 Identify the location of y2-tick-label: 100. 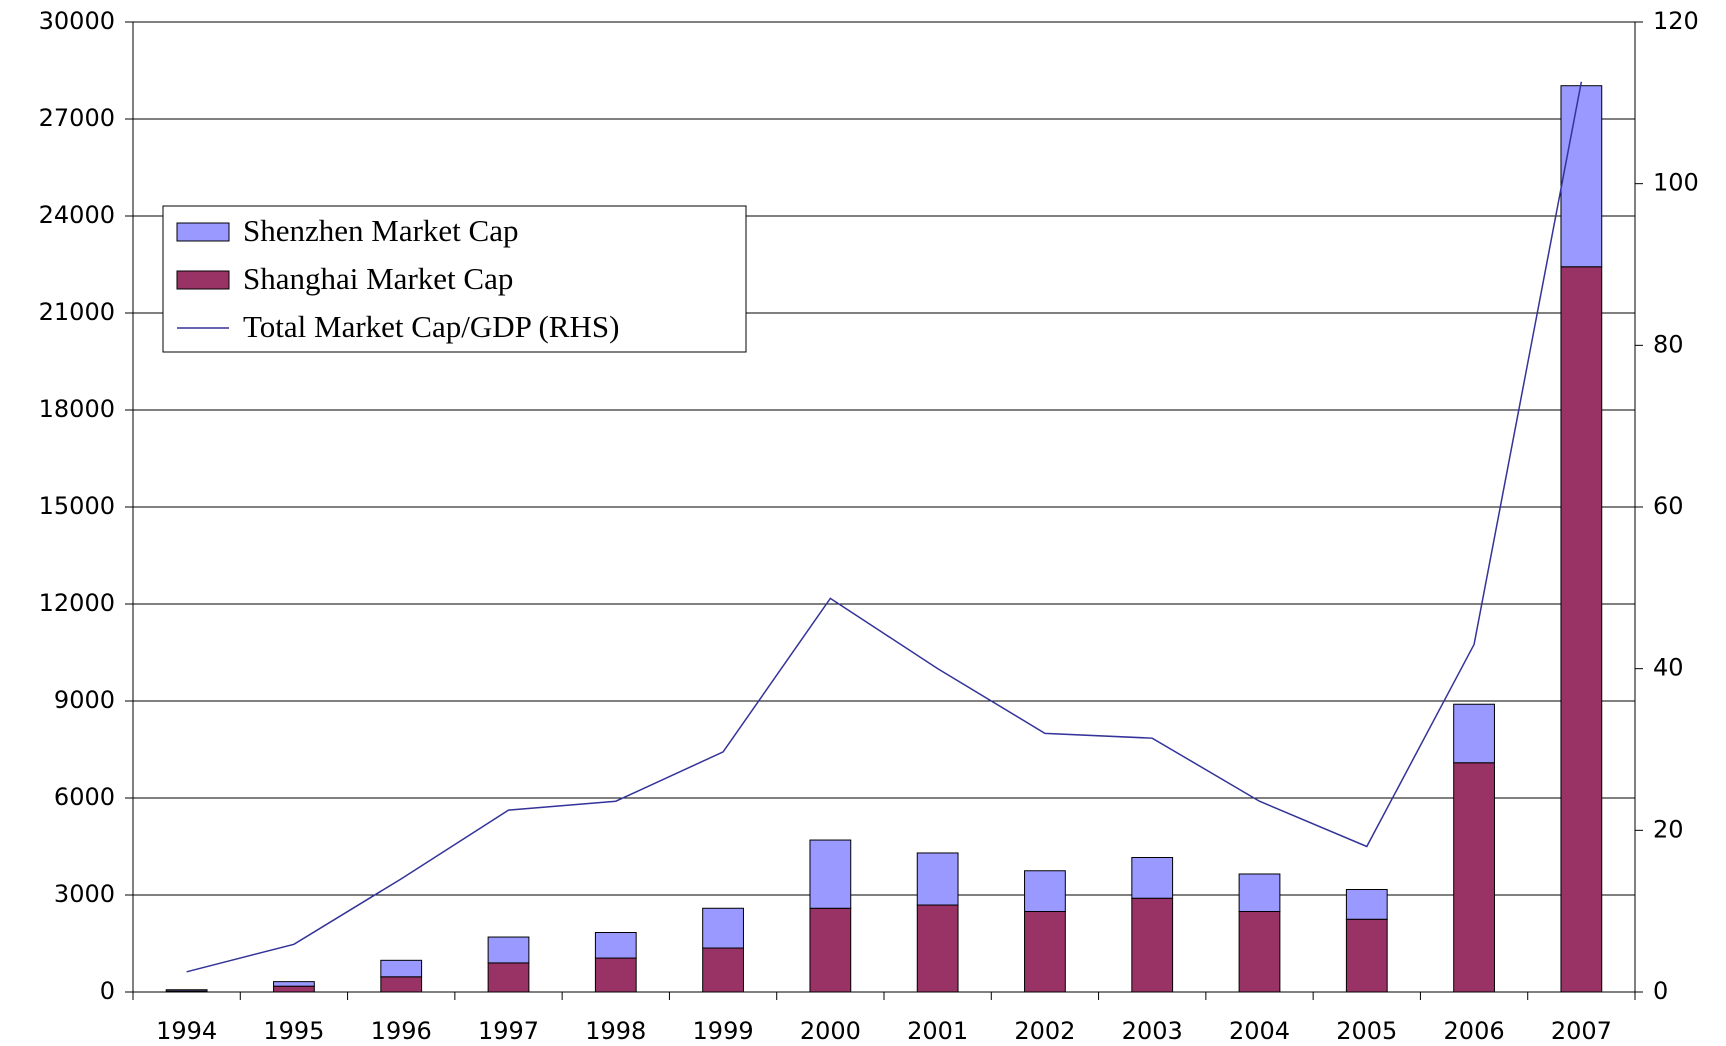
(1676, 183).